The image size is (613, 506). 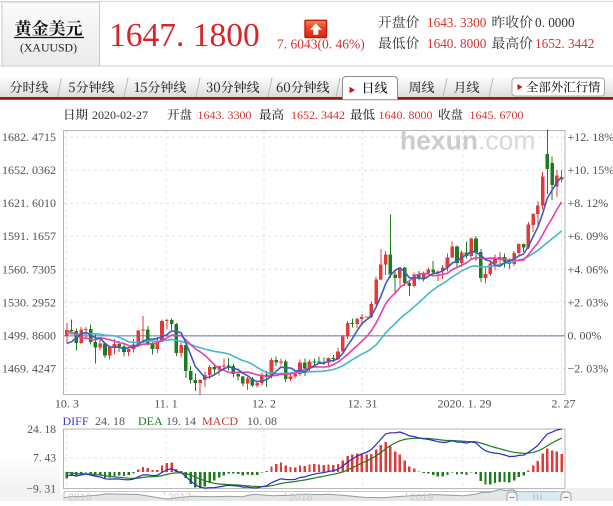 What do you see at coordinates (166, 404) in the screenshot?
I see `svg-text: 11. 1` at bounding box center [166, 404].